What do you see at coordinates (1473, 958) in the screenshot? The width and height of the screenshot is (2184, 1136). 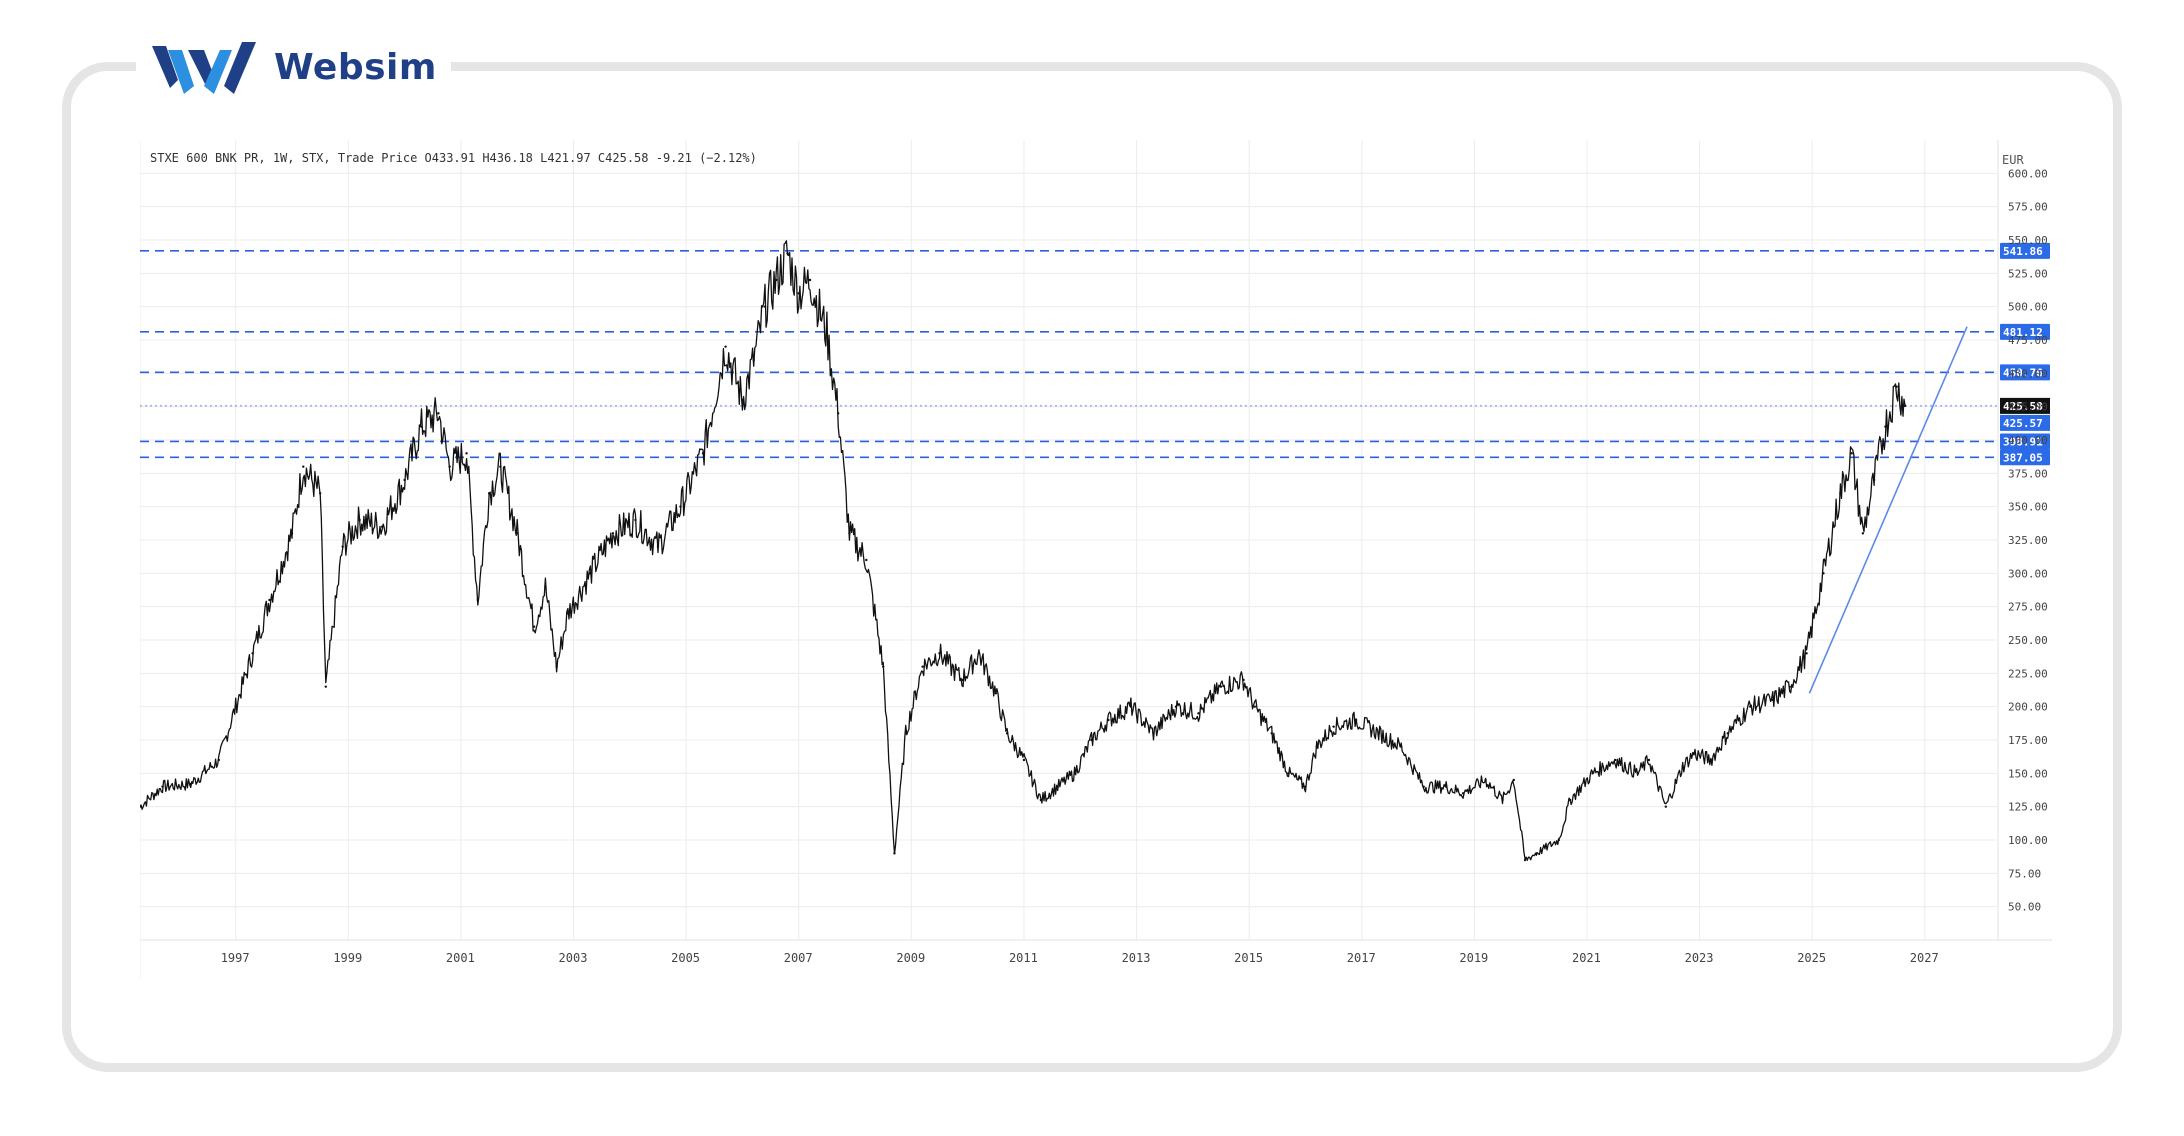 I see `x-tick-label: 2019` at bounding box center [1473, 958].